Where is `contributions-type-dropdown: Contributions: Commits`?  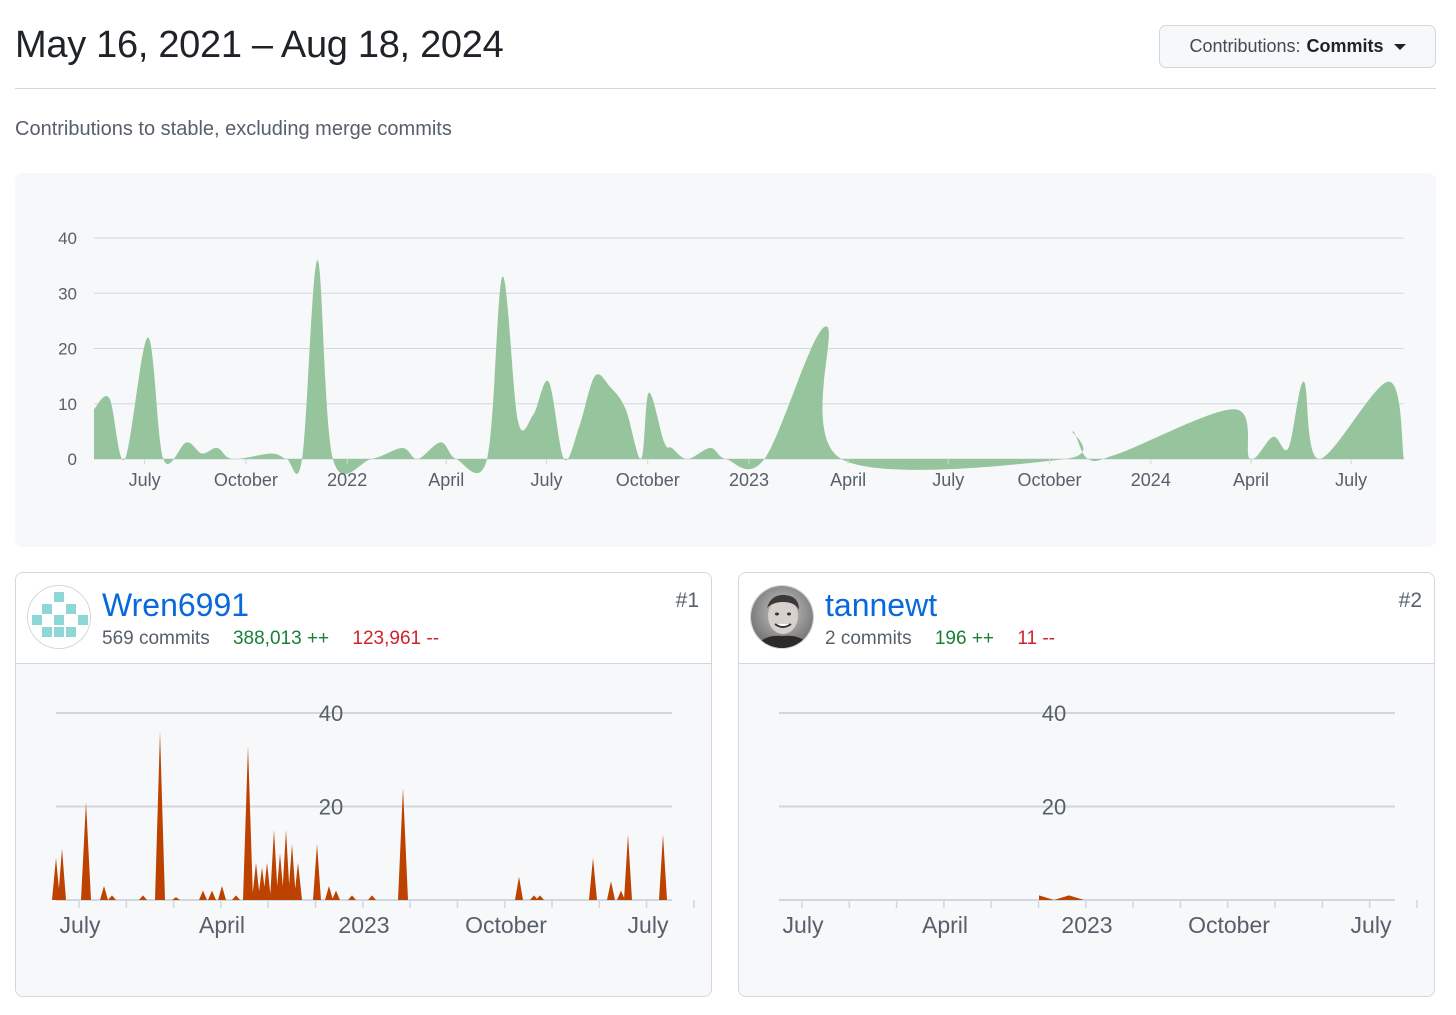
contributions-type-dropdown: Contributions: Commits is located at coordinates (1297, 46).